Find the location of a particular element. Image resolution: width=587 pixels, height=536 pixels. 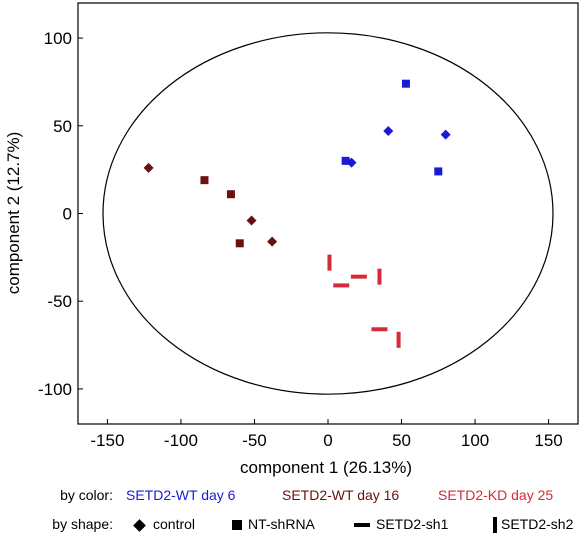

x-axis-label: component 1 (26.13%) is located at coordinates (326, 467).